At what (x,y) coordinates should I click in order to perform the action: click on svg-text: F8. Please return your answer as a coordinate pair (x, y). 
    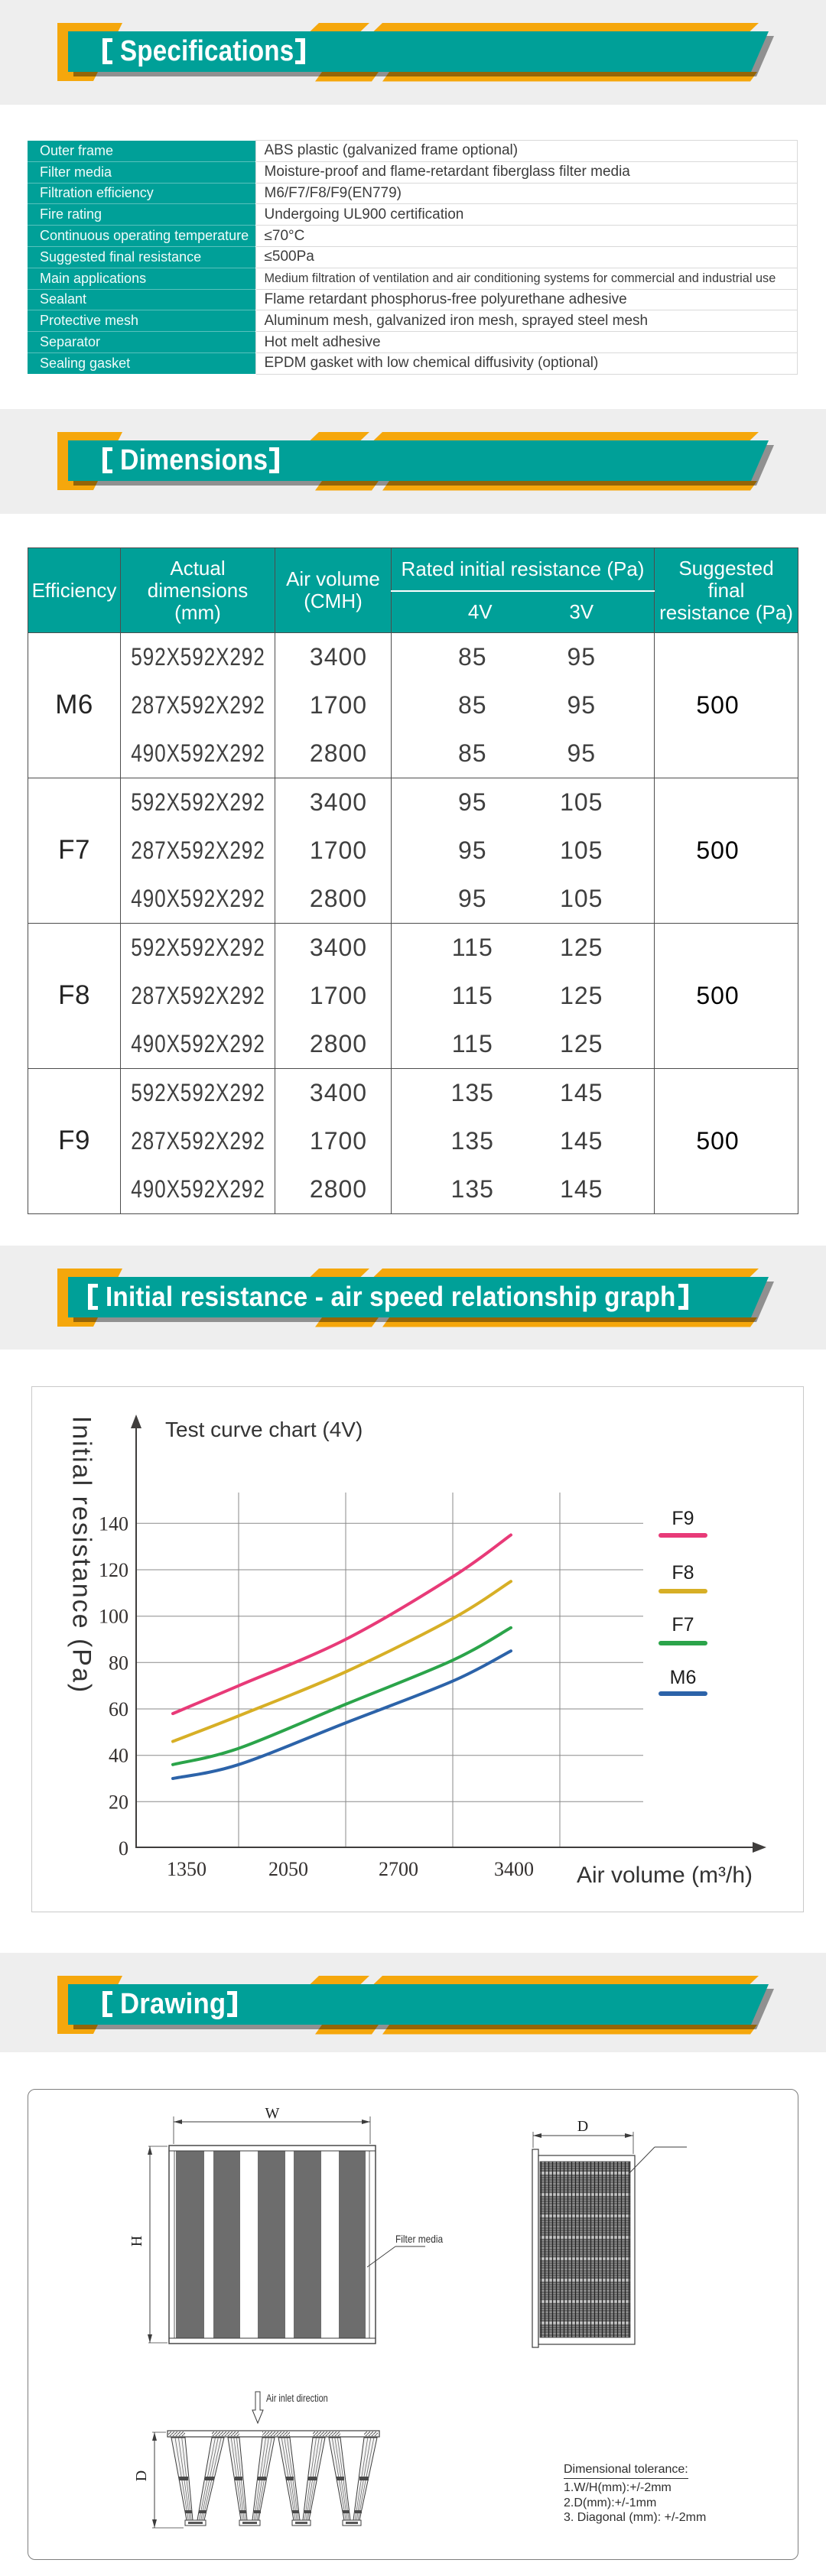
    Looking at the image, I should click on (683, 1573).